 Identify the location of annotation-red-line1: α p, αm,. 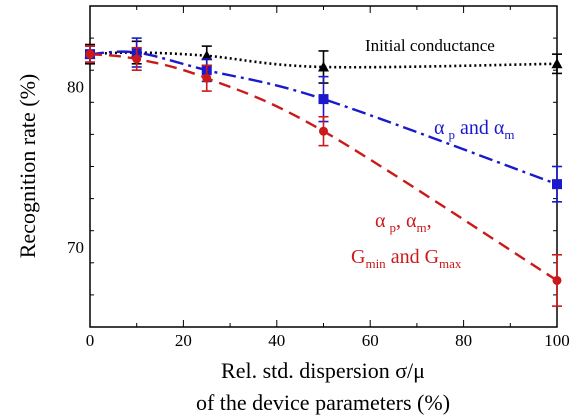
(403, 222).